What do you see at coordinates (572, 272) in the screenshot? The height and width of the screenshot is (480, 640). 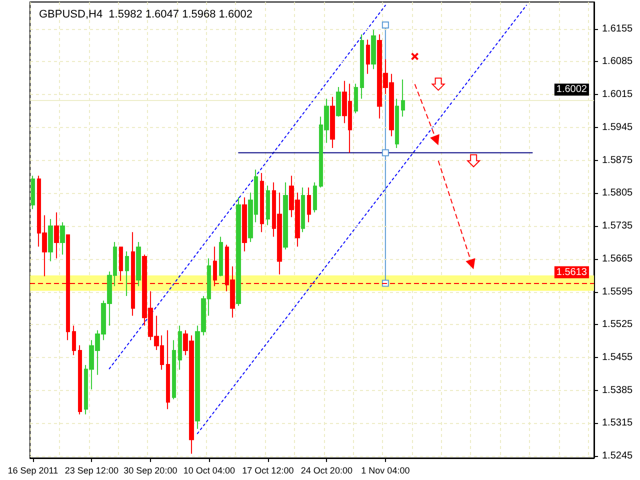 I see `ref-line-label: 1.5613` at bounding box center [572, 272].